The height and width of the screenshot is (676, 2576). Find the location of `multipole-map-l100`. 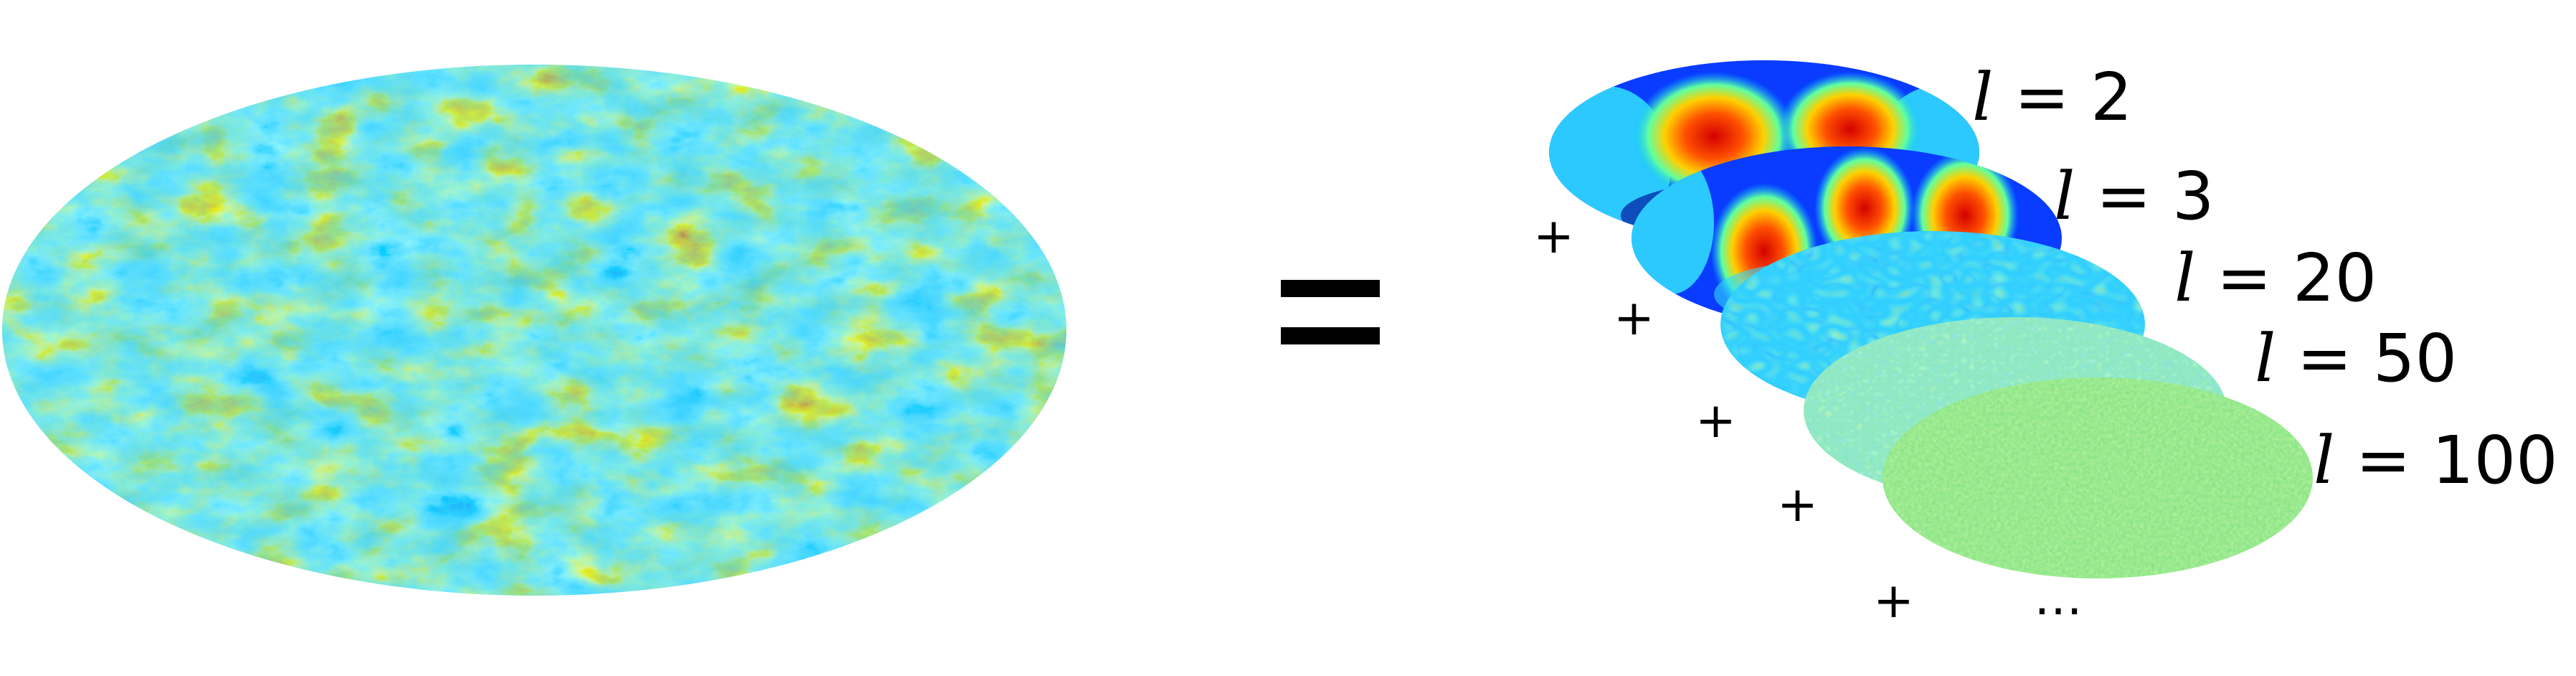

multipole-map-l100 is located at coordinates (2098, 477).